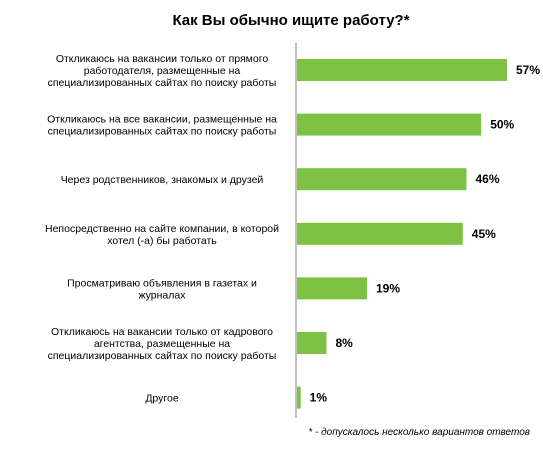 This screenshot has width=543, height=452. What do you see at coordinates (162, 283) in the screenshot?
I see `category-label-line: Просматриваю объявления в газетах и` at bounding box center [162, 283].